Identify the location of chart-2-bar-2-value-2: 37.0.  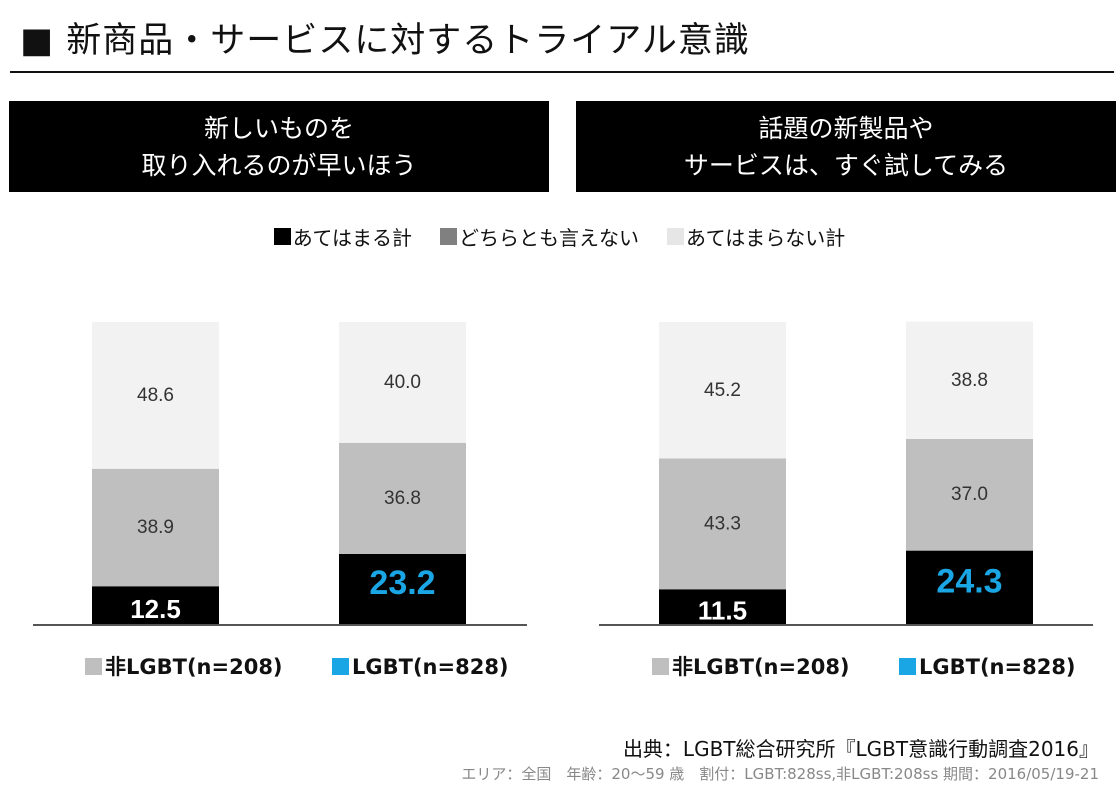
(969, 494).